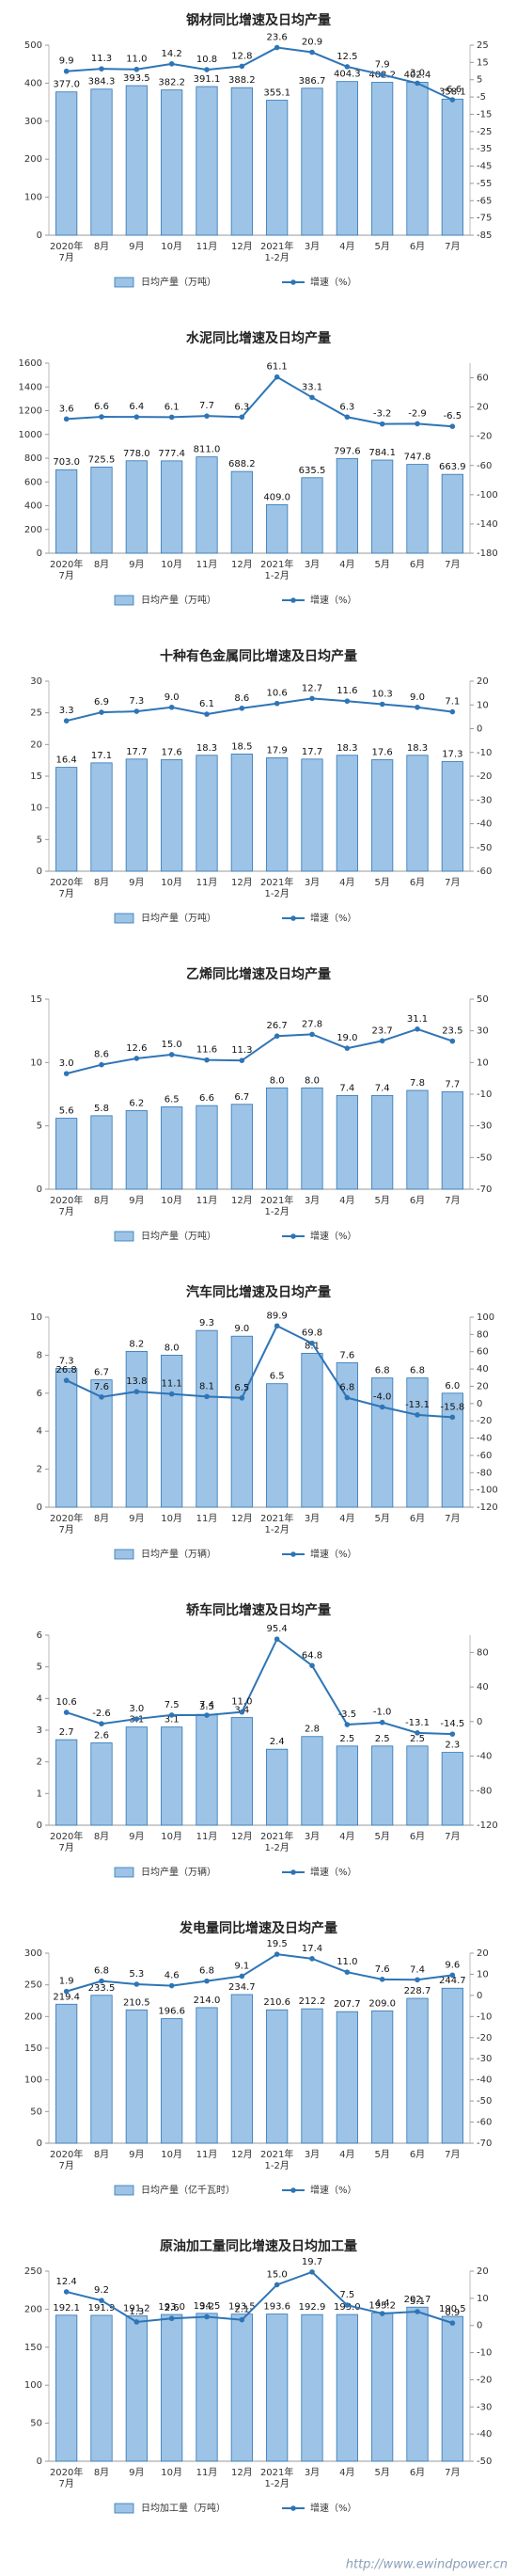 The image size is (517, 2576). Describe the element at coordinates (66, 760) in the screenshot. I see `bar-value-label: 16.4` at that location.